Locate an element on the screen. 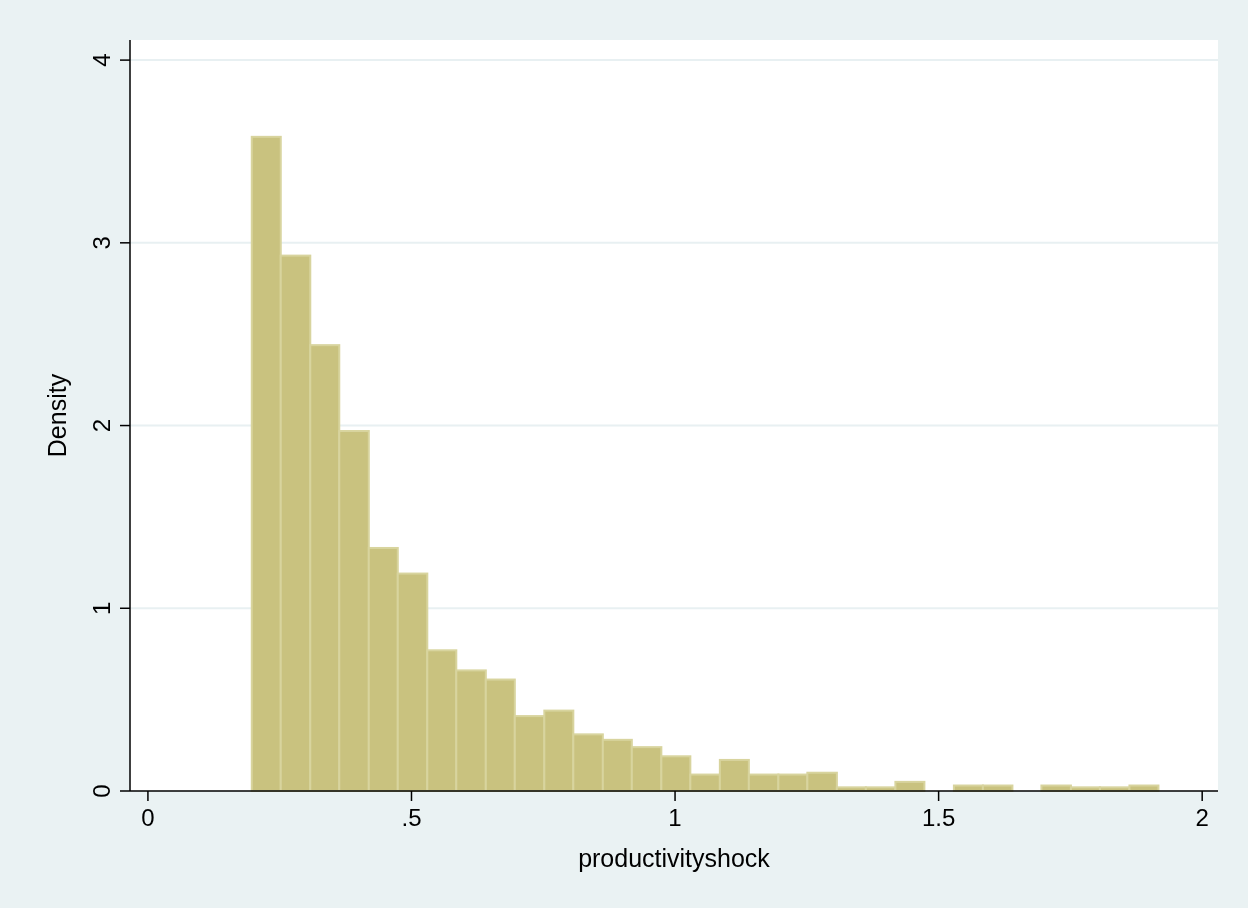  x-tick-label: .5 is located at coordinates (411, 817).